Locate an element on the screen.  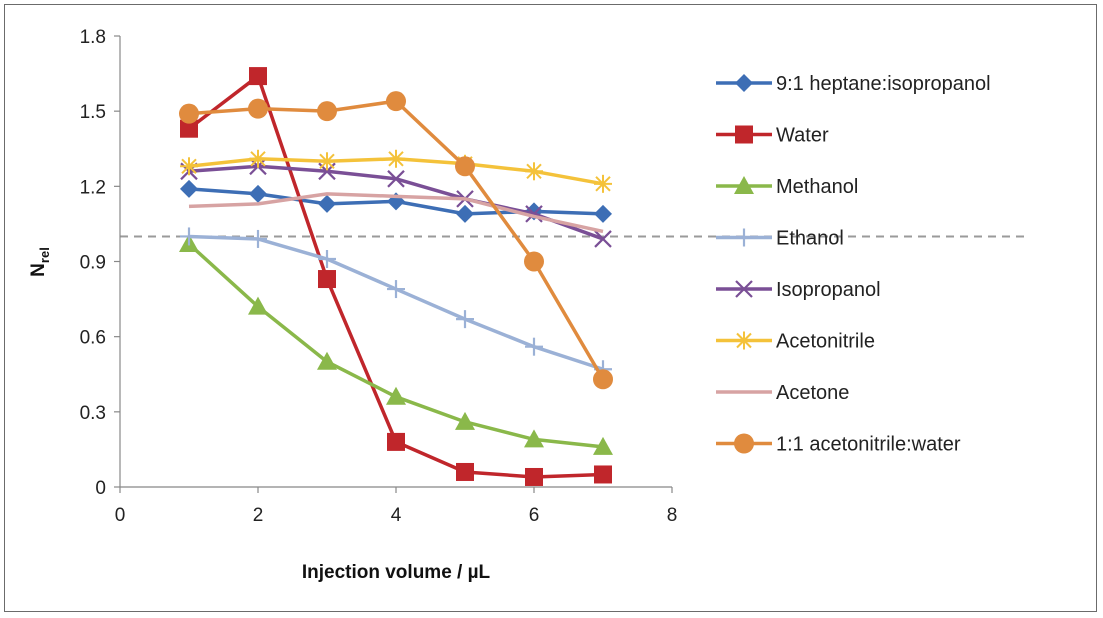
y-axis-title: Nrel is located at coordinates (40, 262).